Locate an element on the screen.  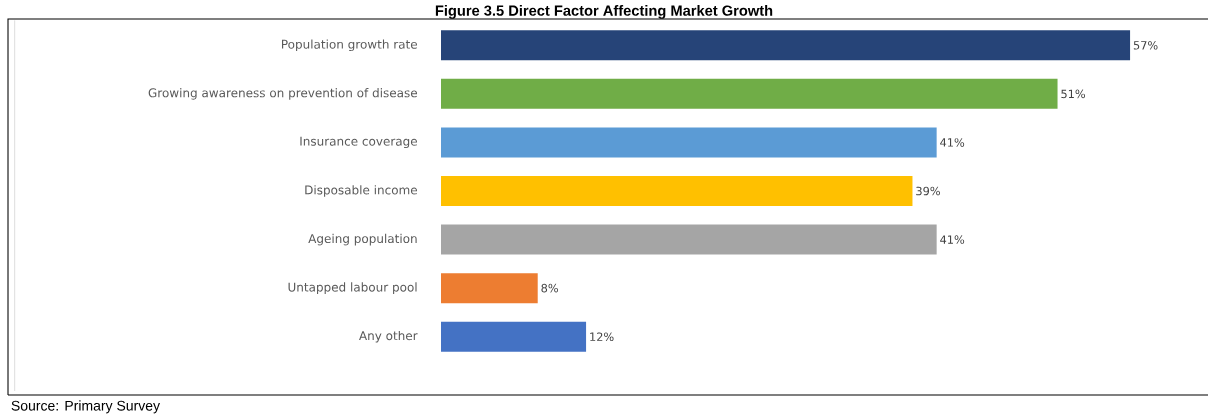
y-tick-label: Untapped labour pool is located at coordinates (352, 288).